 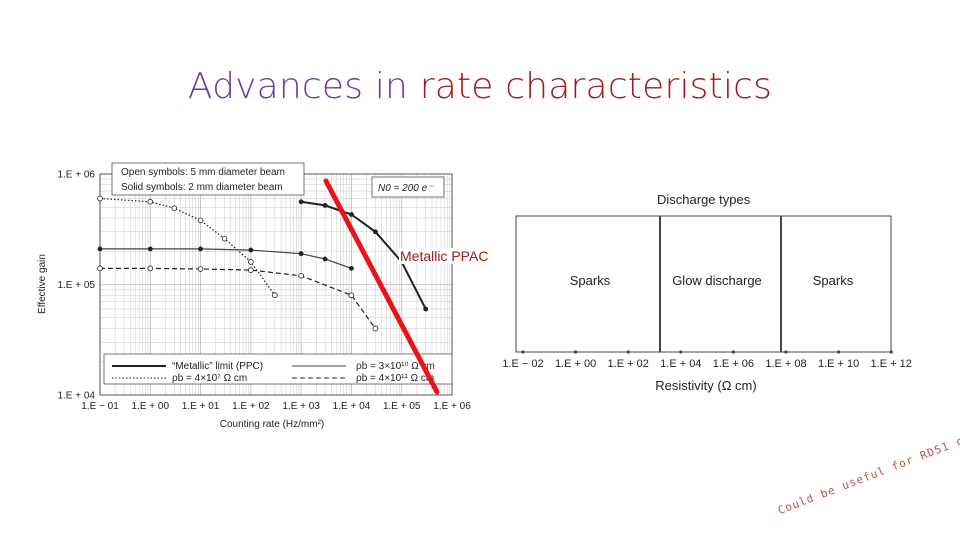 I want to click on x-tick-label: 1.E + 01, so click(x=201, y=406).